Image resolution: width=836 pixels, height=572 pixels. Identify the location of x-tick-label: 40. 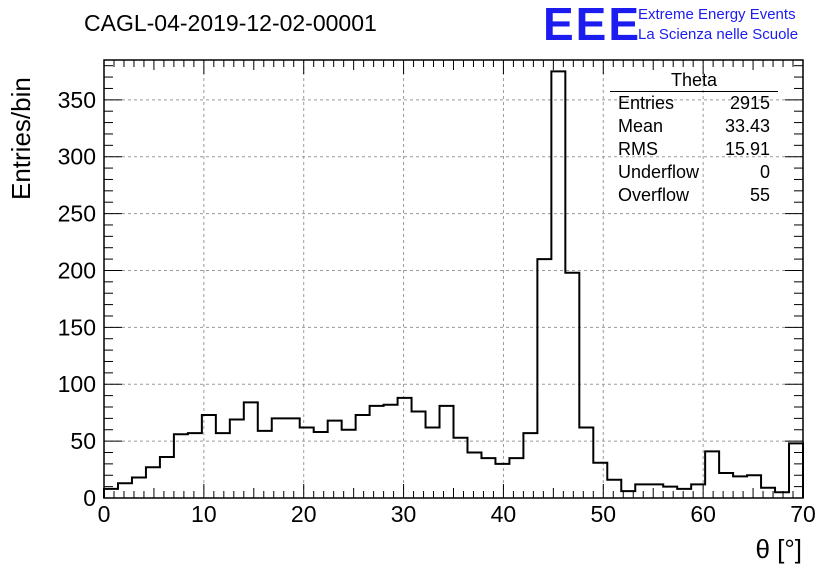
(504, 514).